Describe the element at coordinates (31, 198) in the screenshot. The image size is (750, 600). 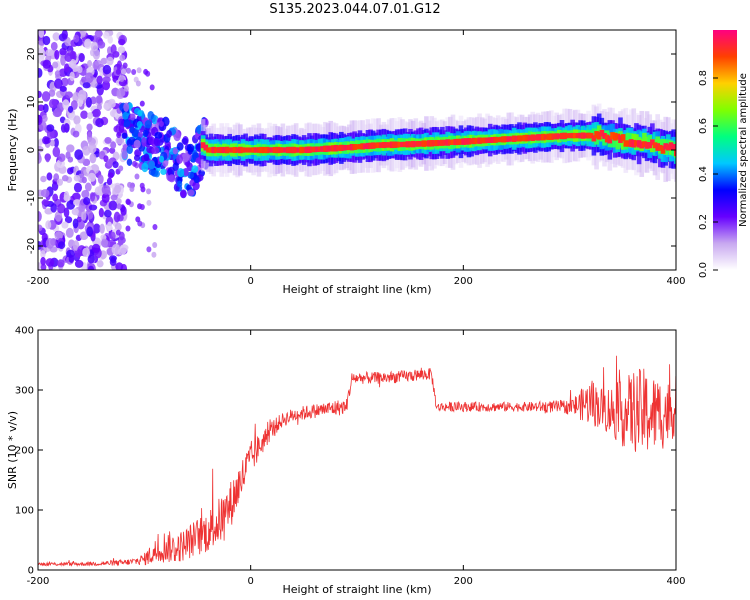
I see `spectrogram-ytick-label: -10` at that location.